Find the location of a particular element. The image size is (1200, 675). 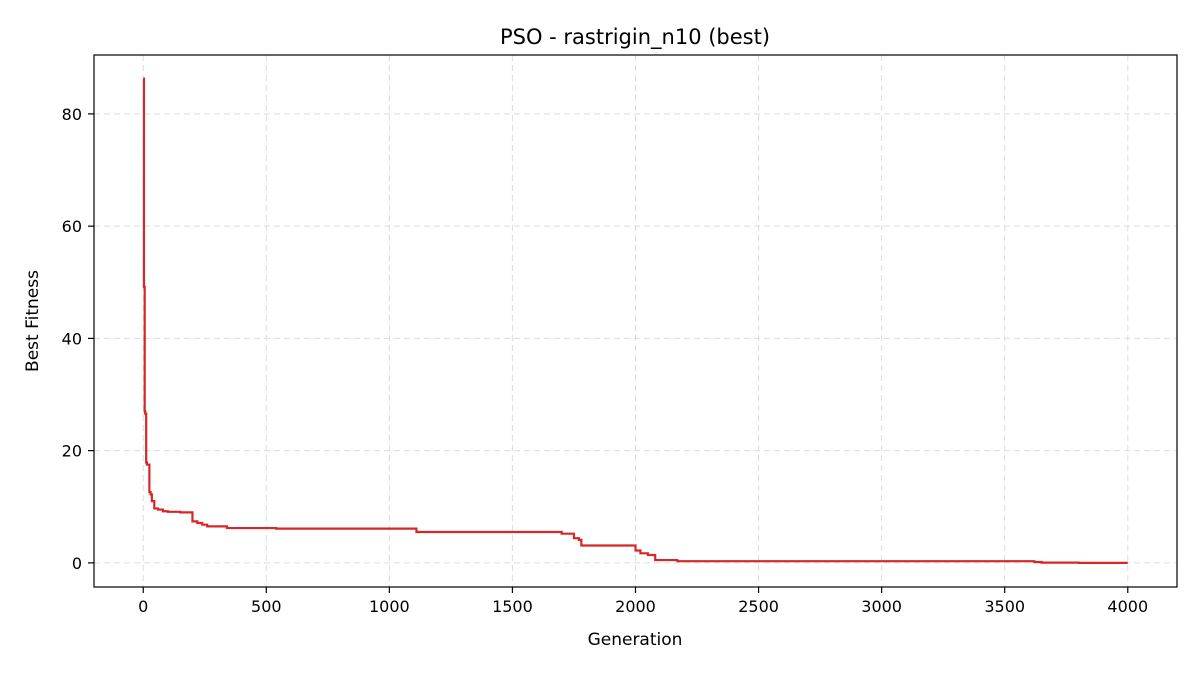

x-tick-label: 3500 is located at coordinates (1004, 606).